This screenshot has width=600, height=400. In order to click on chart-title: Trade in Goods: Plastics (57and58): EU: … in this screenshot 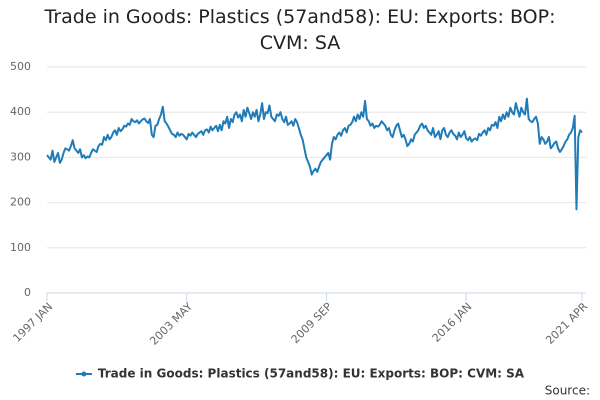, I will do `click(300, 30)`.